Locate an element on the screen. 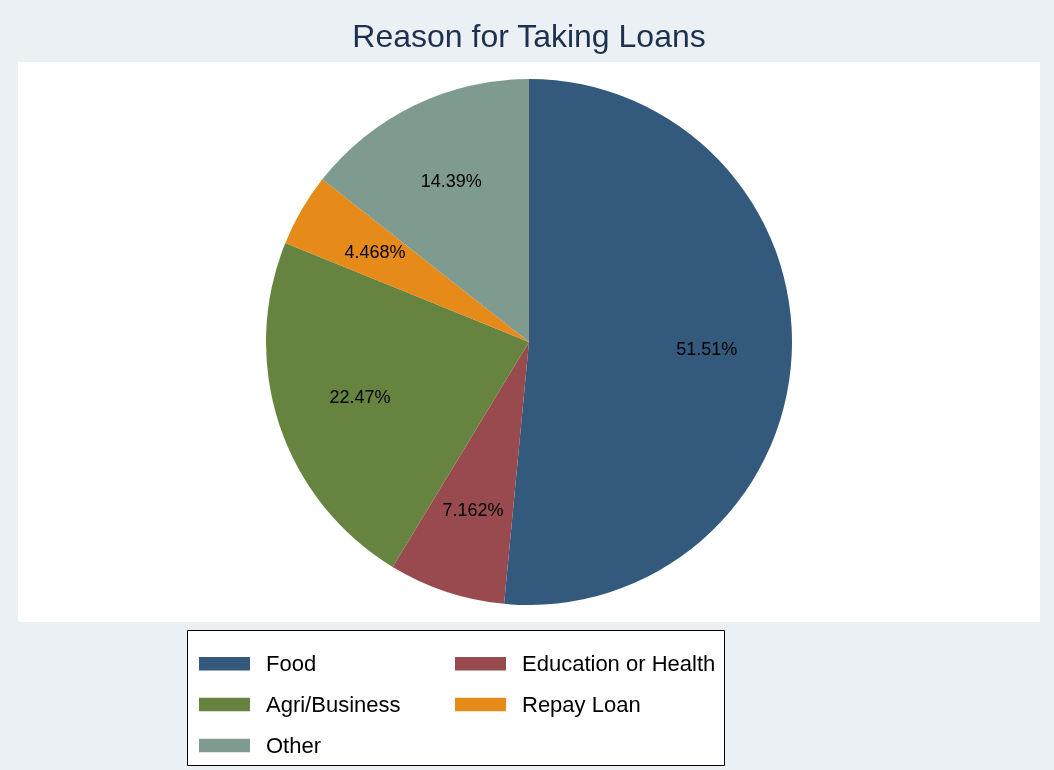 This screenshot has width=1054, height=770. data-label: 14.39% is located at coordinates (451, 180).